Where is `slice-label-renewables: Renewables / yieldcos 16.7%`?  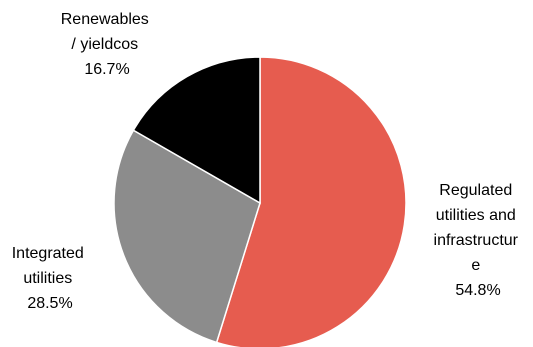
slice-label-renewables: Renewables / yieldcos 16.7% is located at coordinates (107, 44).